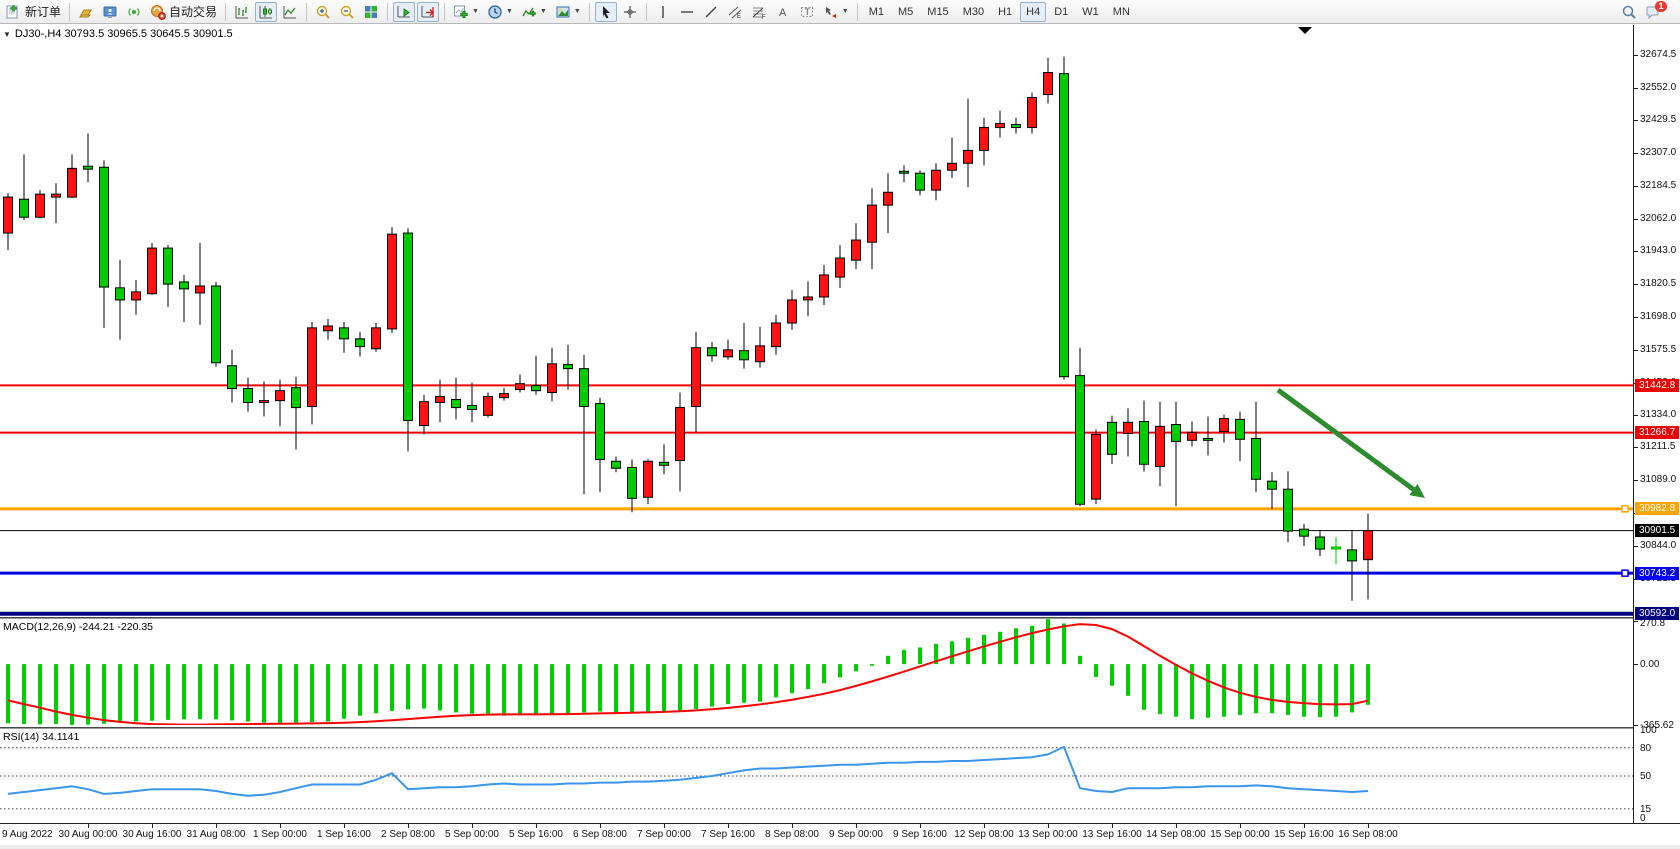 The height and width of the screenshot is (849, 1680). What do you see at coordinates (605, 11) in the screenshot?
I see `cursor-button` at bounding box center [605, 11].